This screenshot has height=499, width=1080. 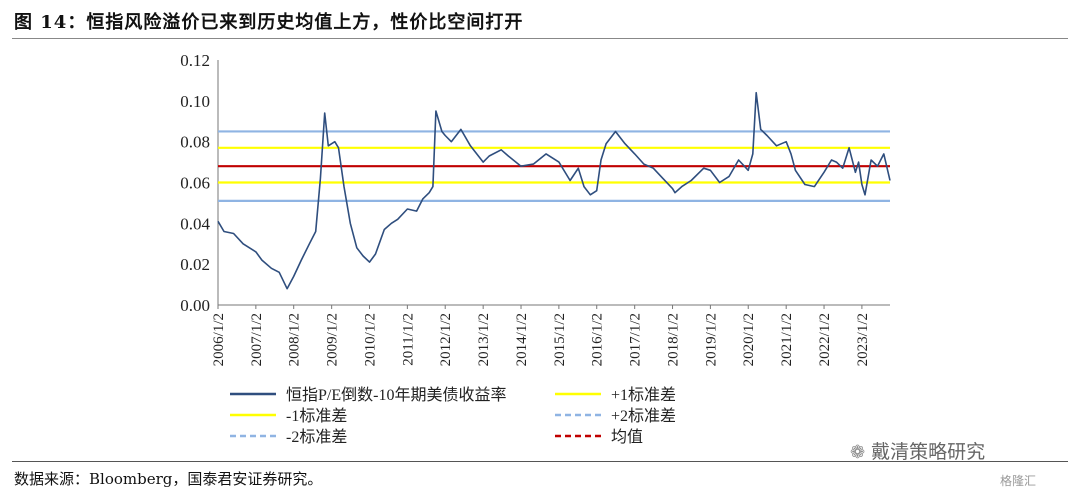 I want to click on y-tick-label: 0.00, so click(x=195, y=305).